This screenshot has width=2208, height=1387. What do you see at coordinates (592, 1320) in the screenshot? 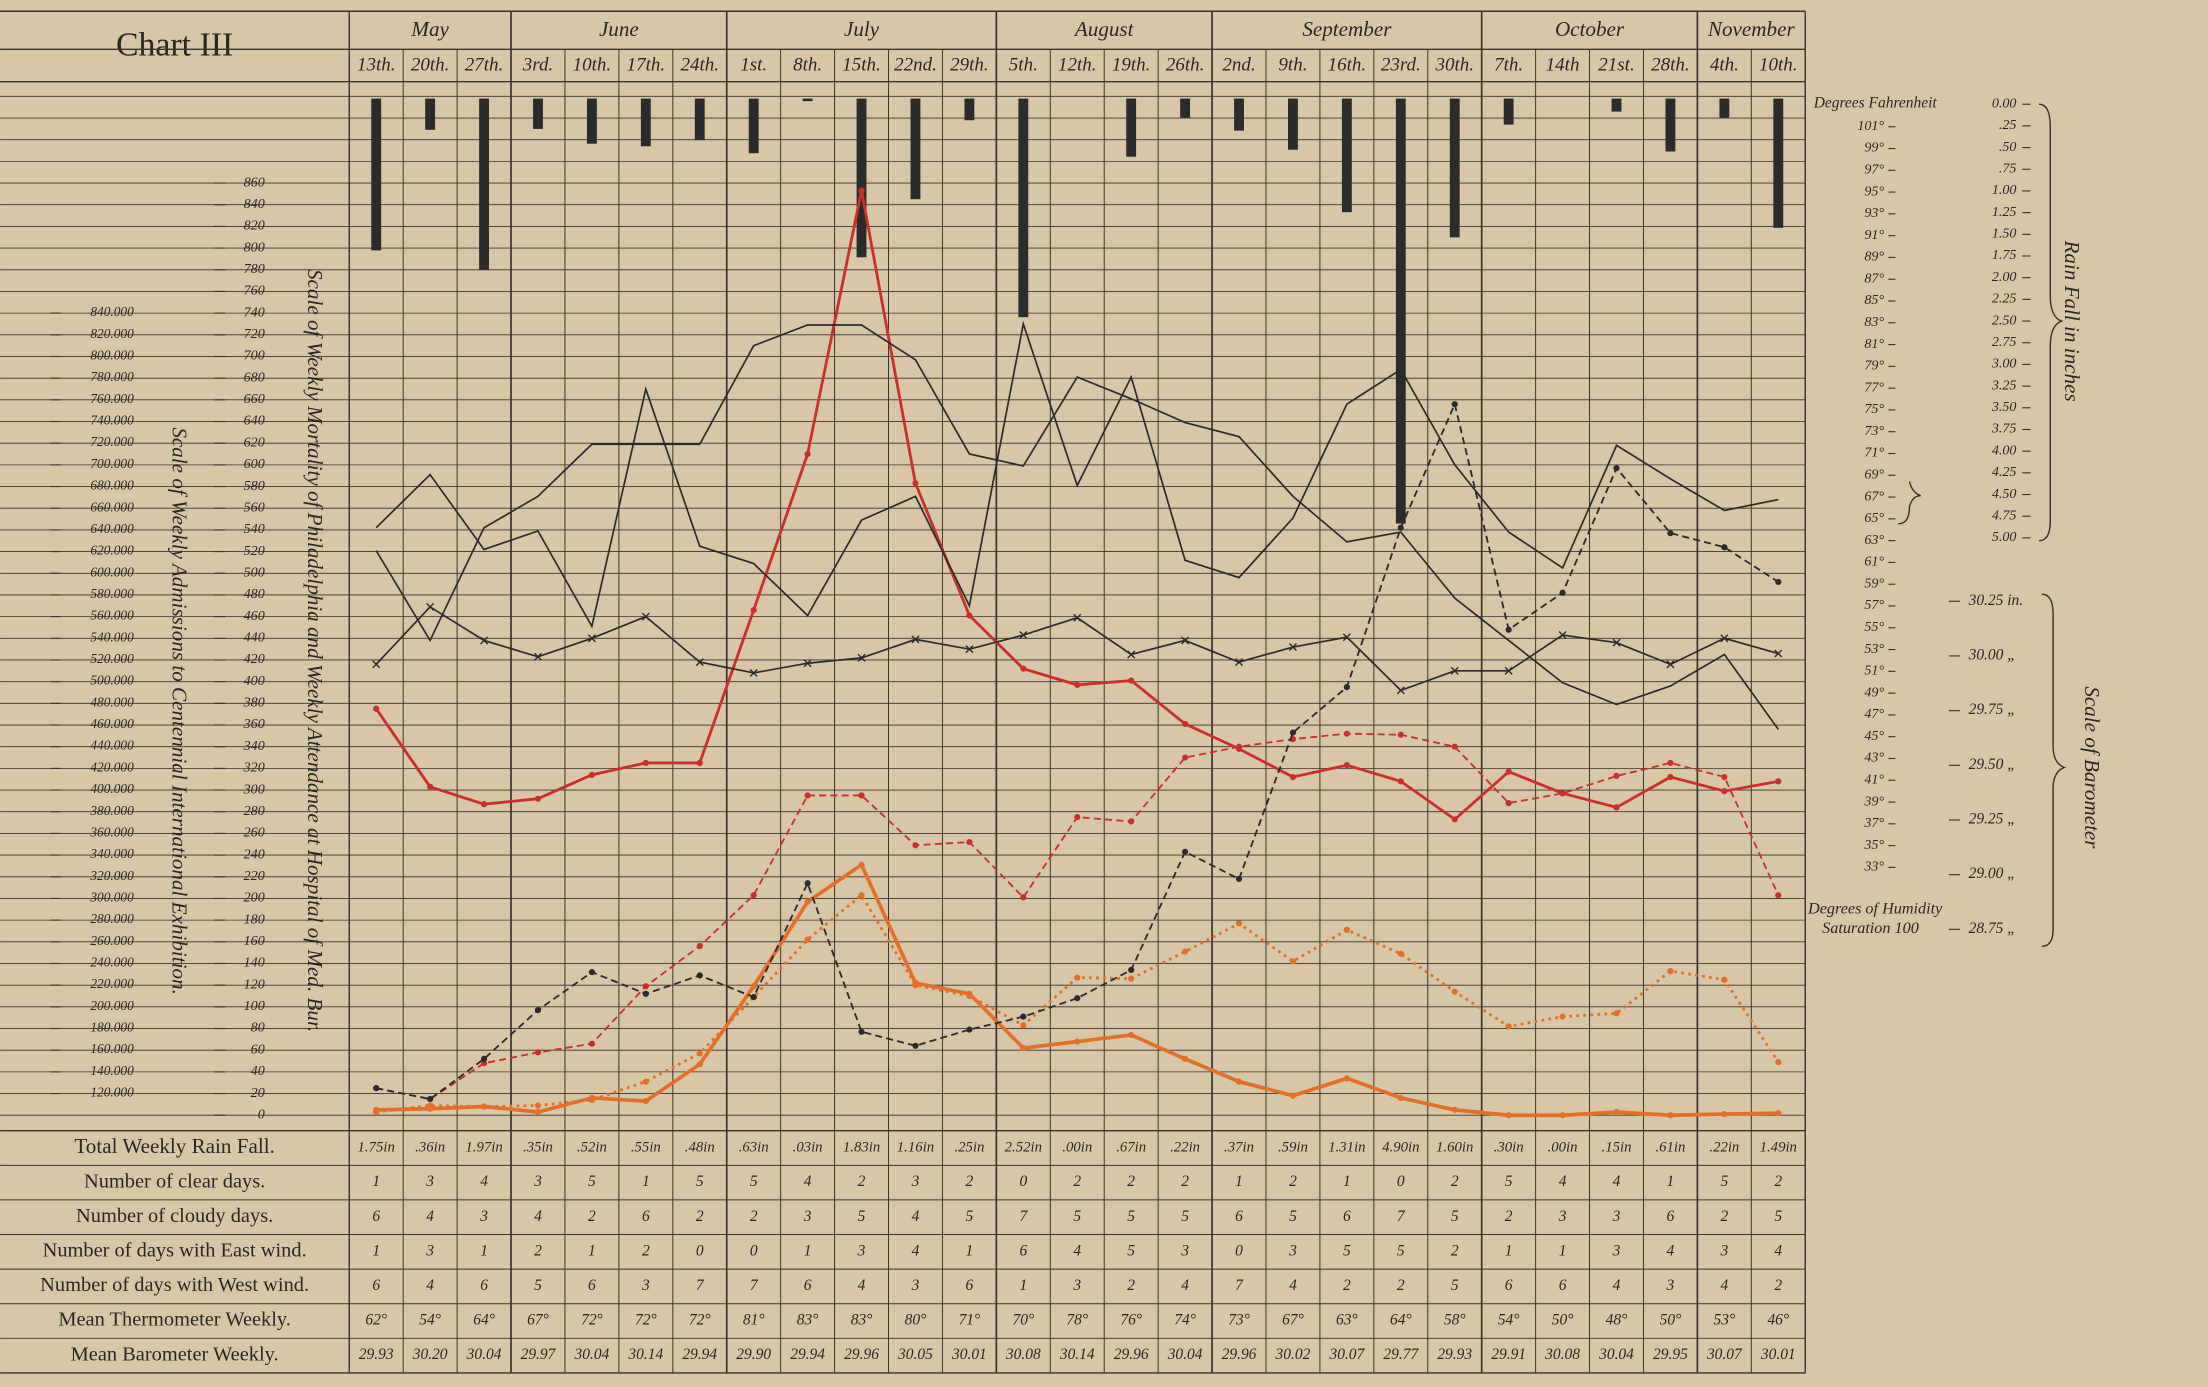
I see `table-cell: 72°` at bounding box center [592, 1320].